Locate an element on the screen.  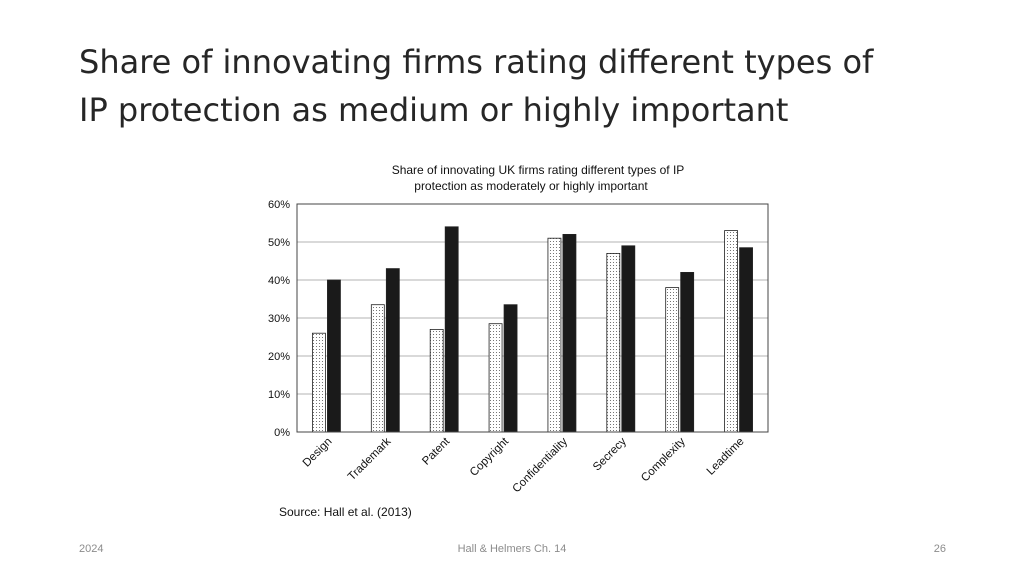
chart-y-tick-label: 0% is located at coordinates (282, 433).